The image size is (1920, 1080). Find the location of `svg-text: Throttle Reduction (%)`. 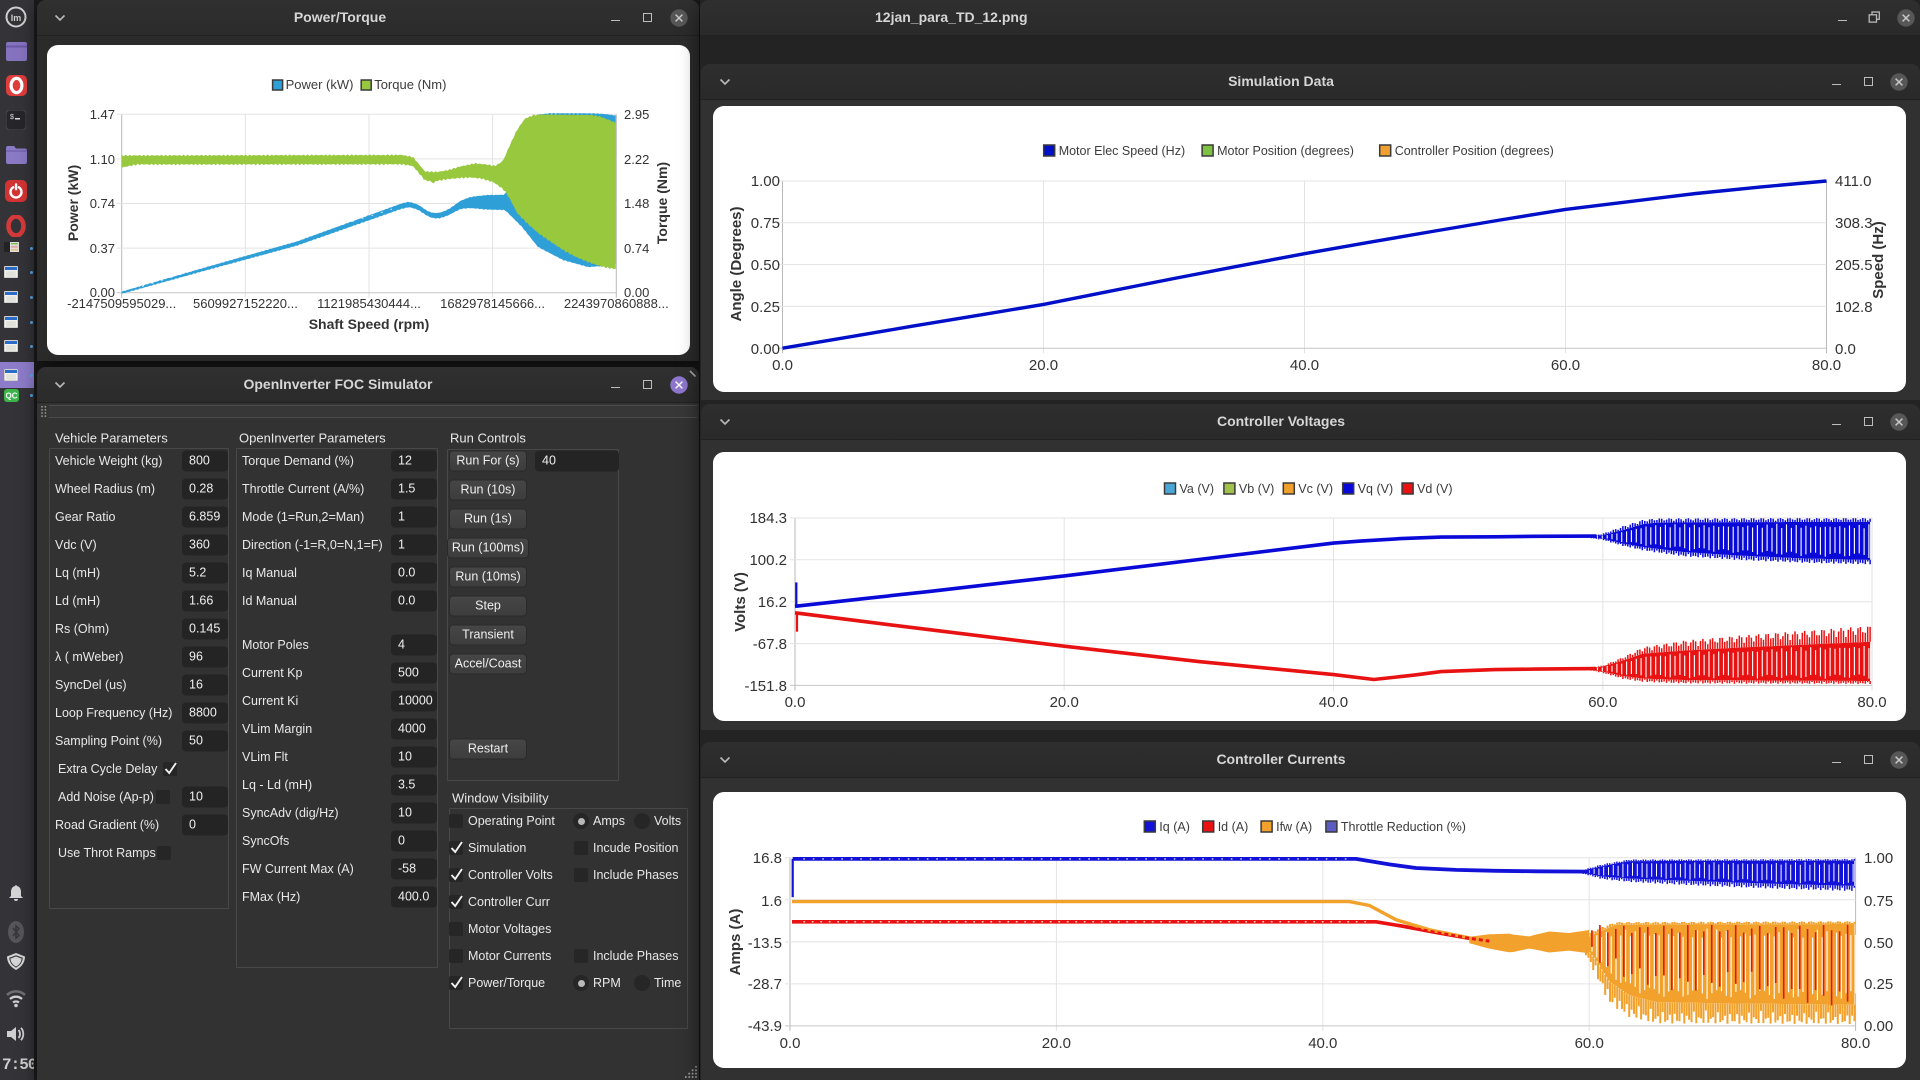

svg-text: Throttle Reduction (%) is located at coordinates (1403, 827).